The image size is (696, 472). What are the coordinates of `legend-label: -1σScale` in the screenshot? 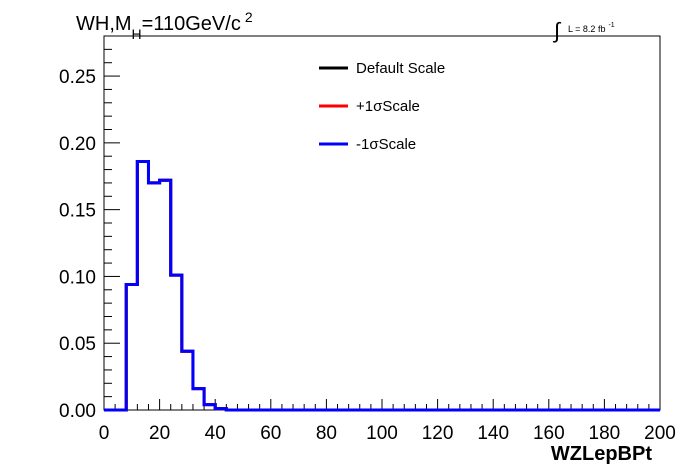 It's located at (386, 144).